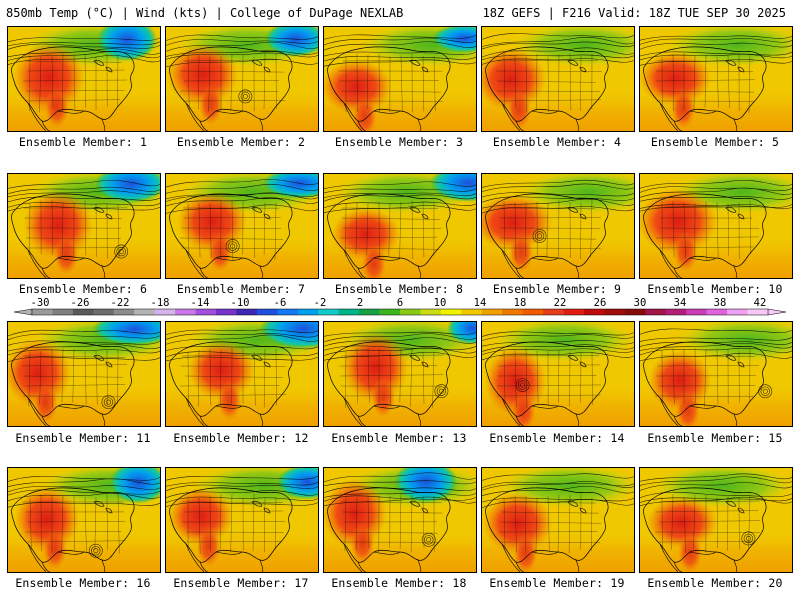 The image size is (800, 600). Describe the element at coordinates (80, 303) in the screenshot. I see `scale-tick-label: -26` at that location.